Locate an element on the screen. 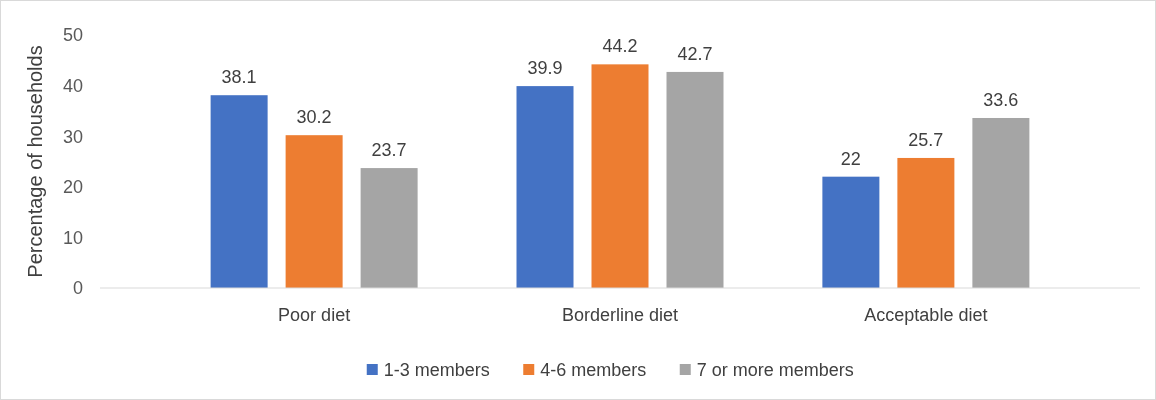 This screenshot has height=400, width=1156. data-label: 38.1 is located at coordinates (239, 77).